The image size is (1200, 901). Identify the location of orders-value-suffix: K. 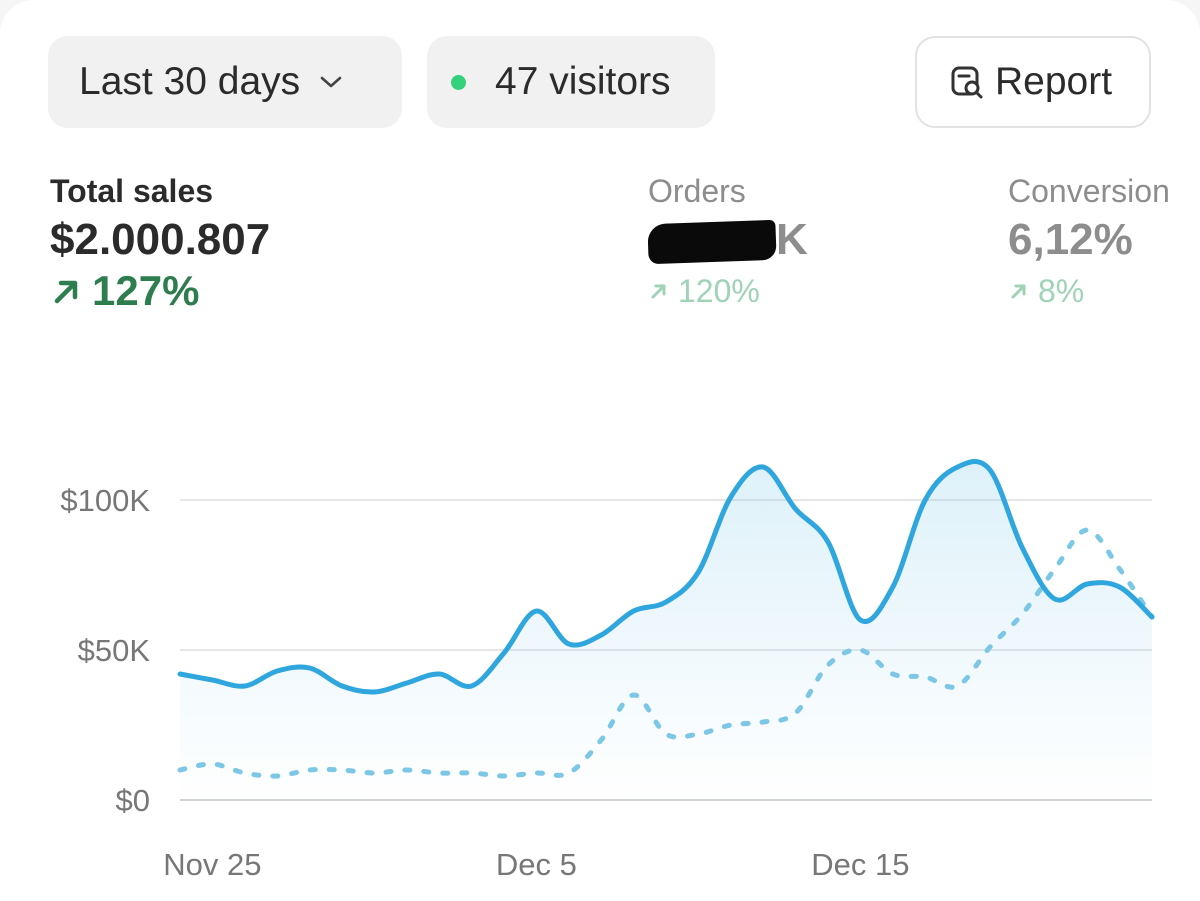
(792, 239).